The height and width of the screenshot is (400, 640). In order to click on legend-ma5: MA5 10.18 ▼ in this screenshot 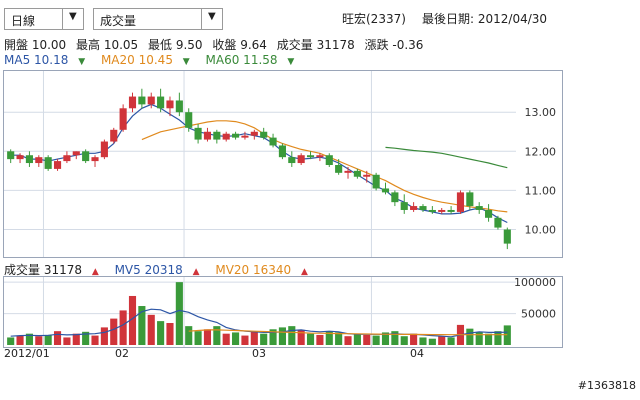, I will do `click(47, 60)`.